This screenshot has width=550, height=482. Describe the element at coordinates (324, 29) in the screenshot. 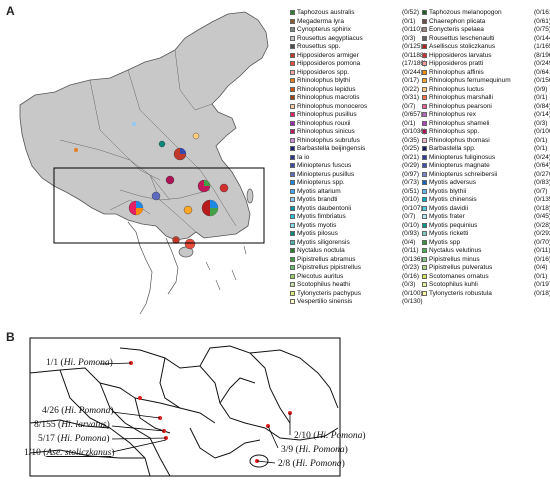

I see `legend-species-name: Cynopterus sphinx` at that location.